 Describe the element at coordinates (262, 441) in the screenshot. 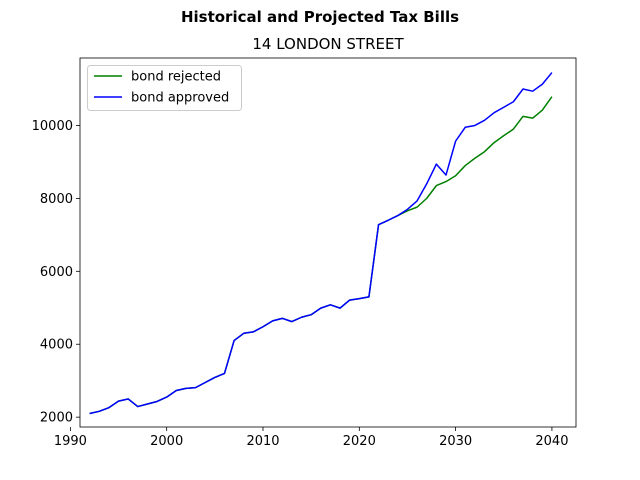

I see `x-tick-label: 2010` at that location.